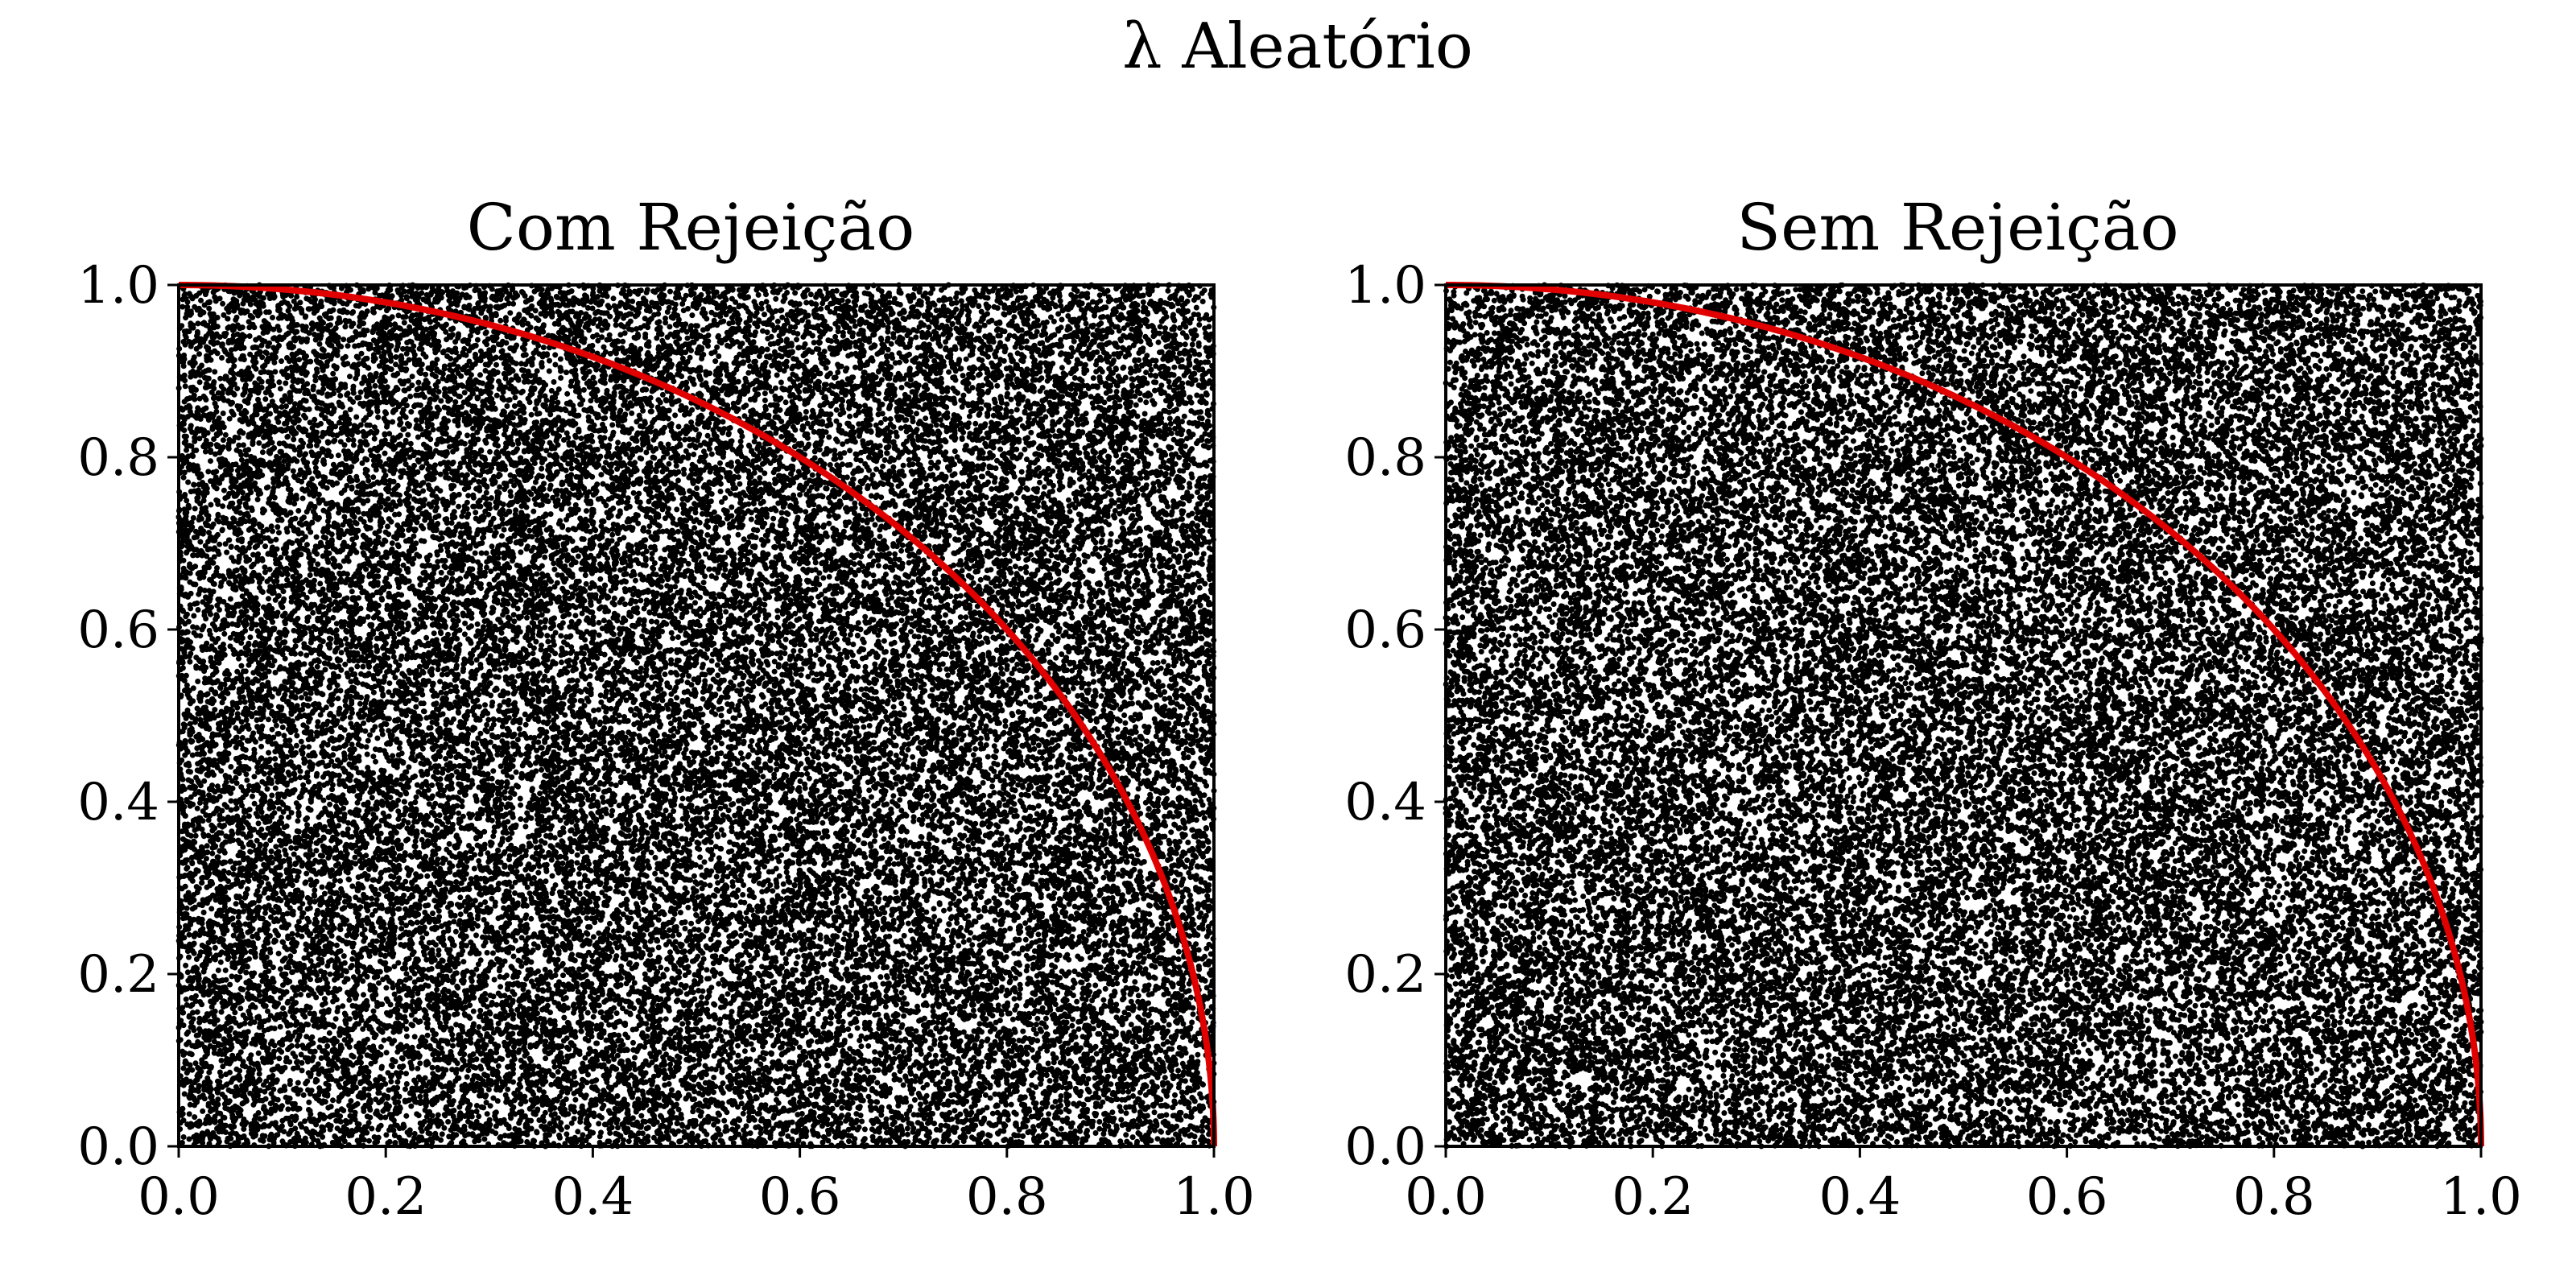 The width and height of the screenshot is (2576, 1288). Describe the element at coordinates (1297, 46) in the screenshot. I see `figure-title: λ Aleatório` at that location.